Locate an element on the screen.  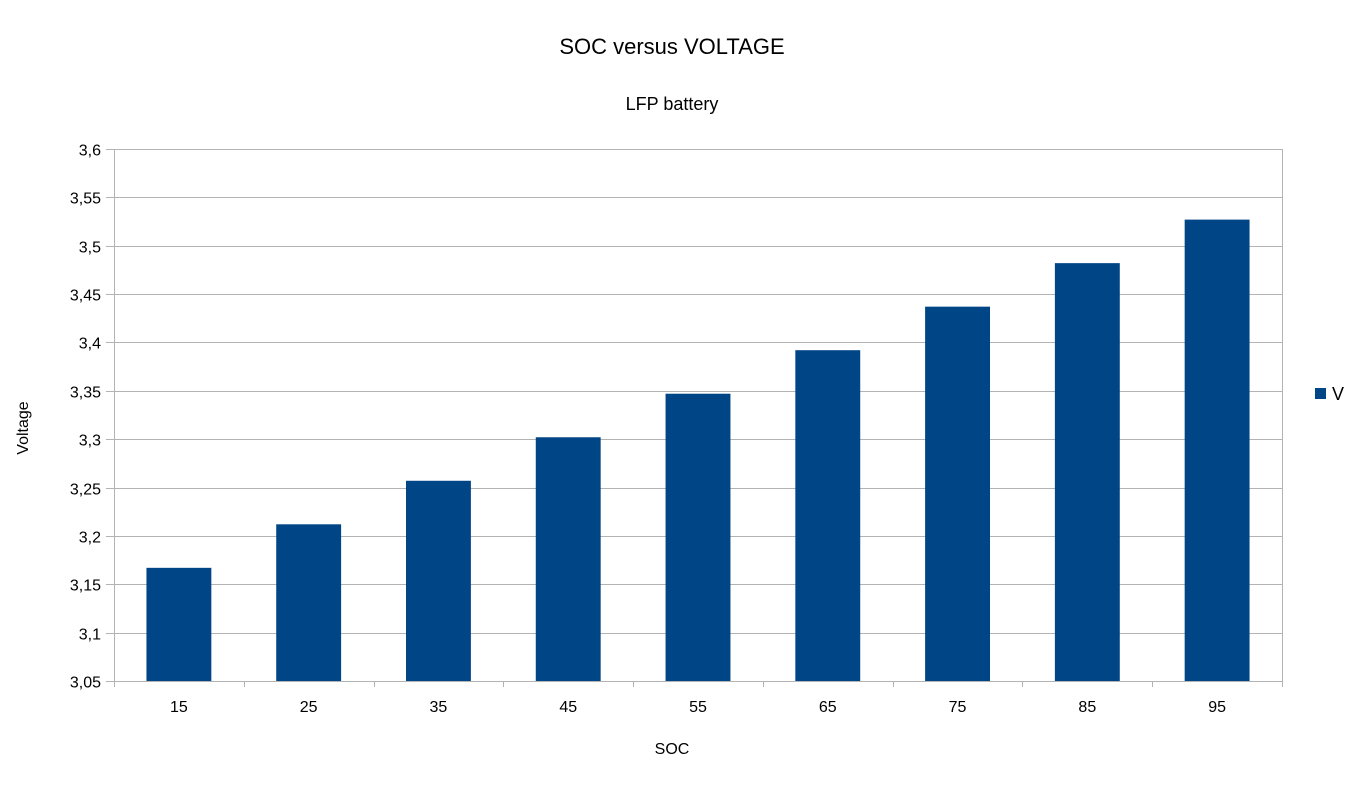
y-tick-label: 3,2 is located at coordinates (90, 538).